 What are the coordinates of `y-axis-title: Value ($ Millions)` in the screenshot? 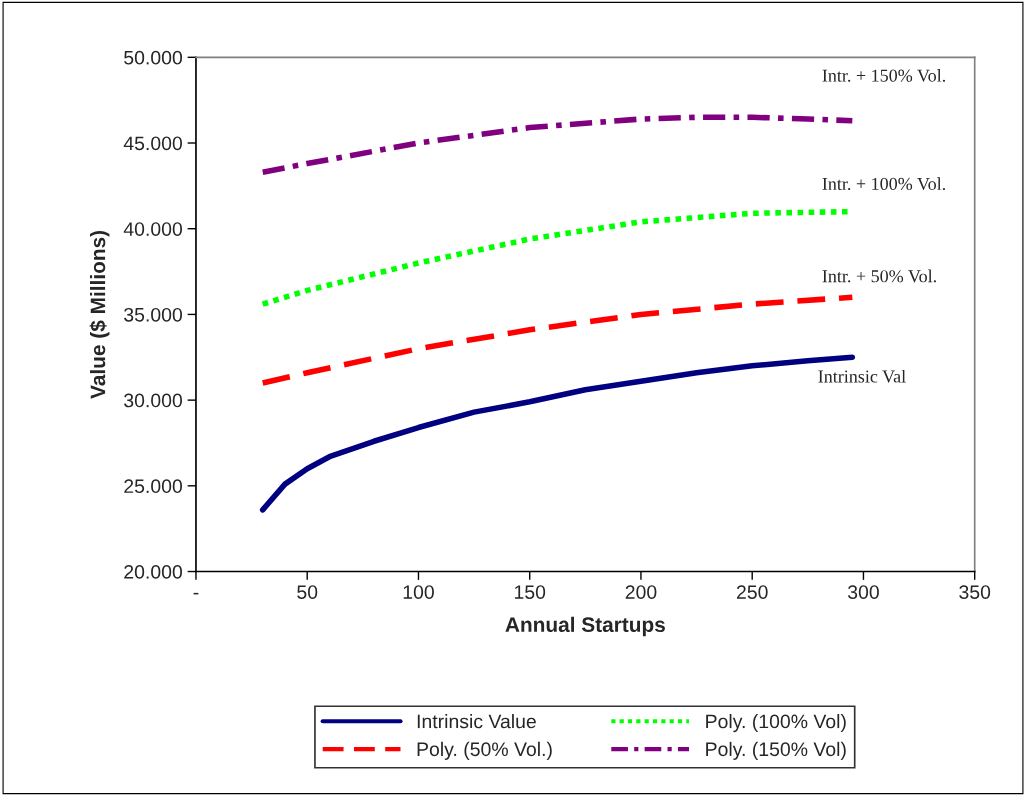 It's located at (99, 314).